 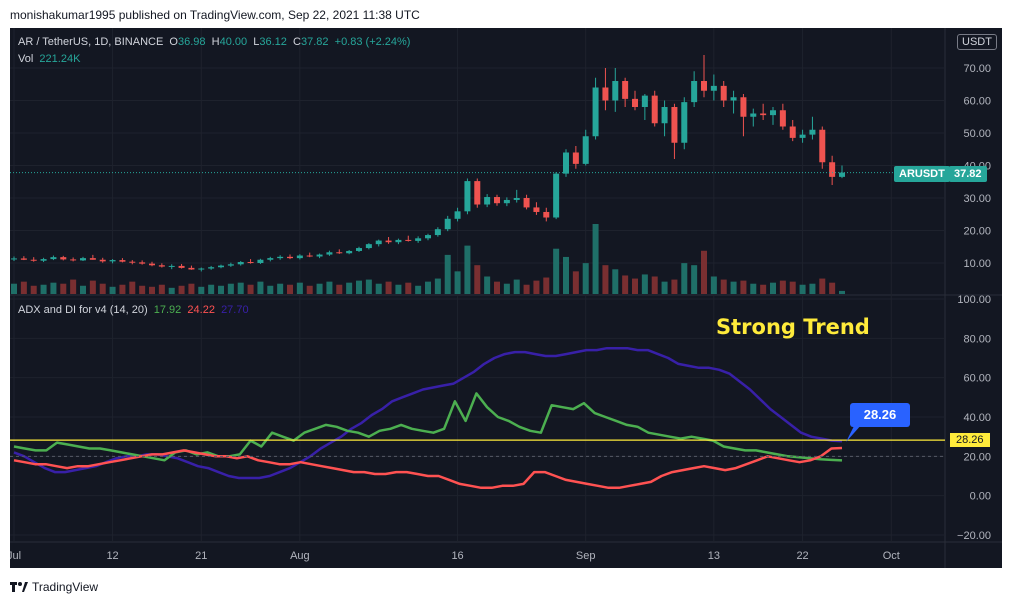 What do you see at coordinates (506, 586) in the screenshot?
I see `footer: TradingView` at bounding box center [506, 586].